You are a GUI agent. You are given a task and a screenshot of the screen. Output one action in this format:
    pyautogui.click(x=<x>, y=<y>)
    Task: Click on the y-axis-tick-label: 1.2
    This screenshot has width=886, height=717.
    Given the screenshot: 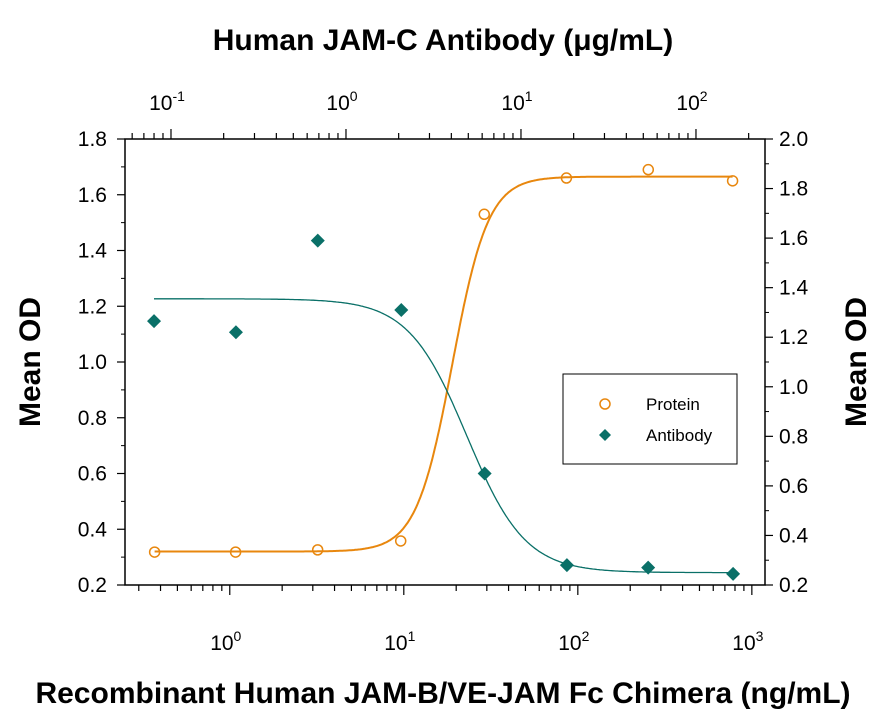 What is the action you would take?
    pyautogui.click(x=92, y=306)
    